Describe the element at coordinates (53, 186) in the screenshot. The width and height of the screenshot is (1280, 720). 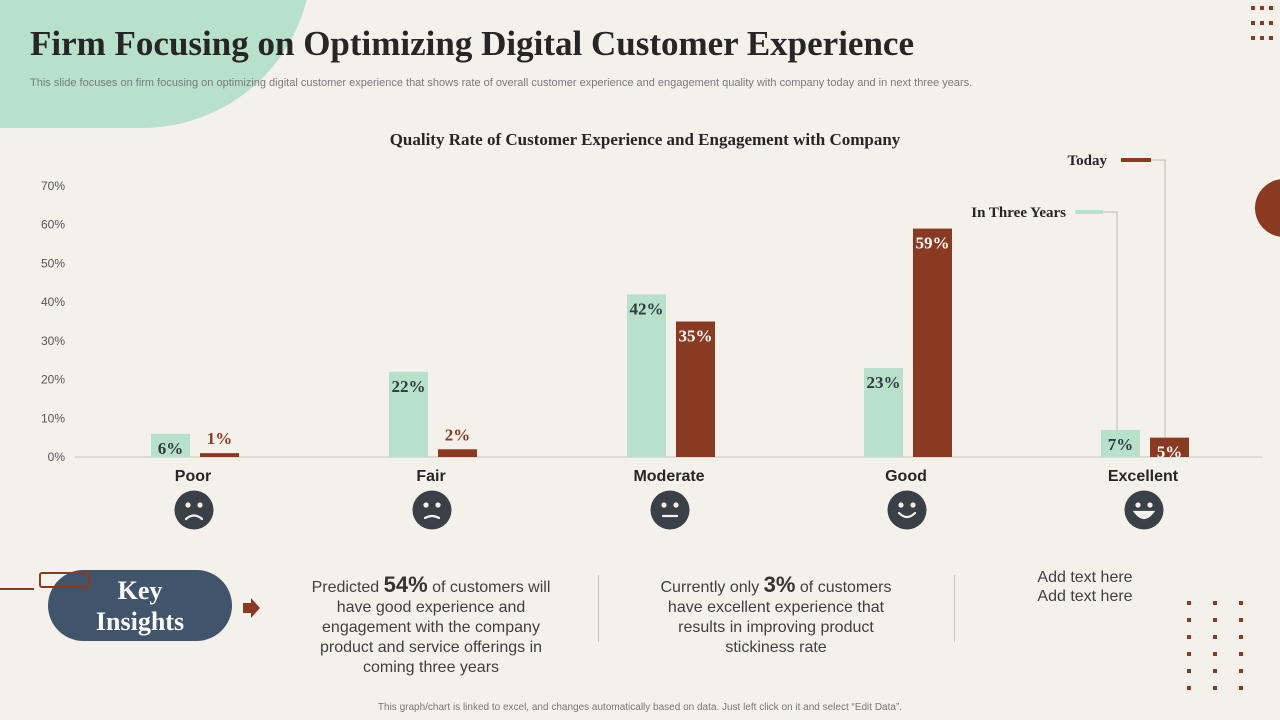
I see `y-tick-label: 70%` at that location.